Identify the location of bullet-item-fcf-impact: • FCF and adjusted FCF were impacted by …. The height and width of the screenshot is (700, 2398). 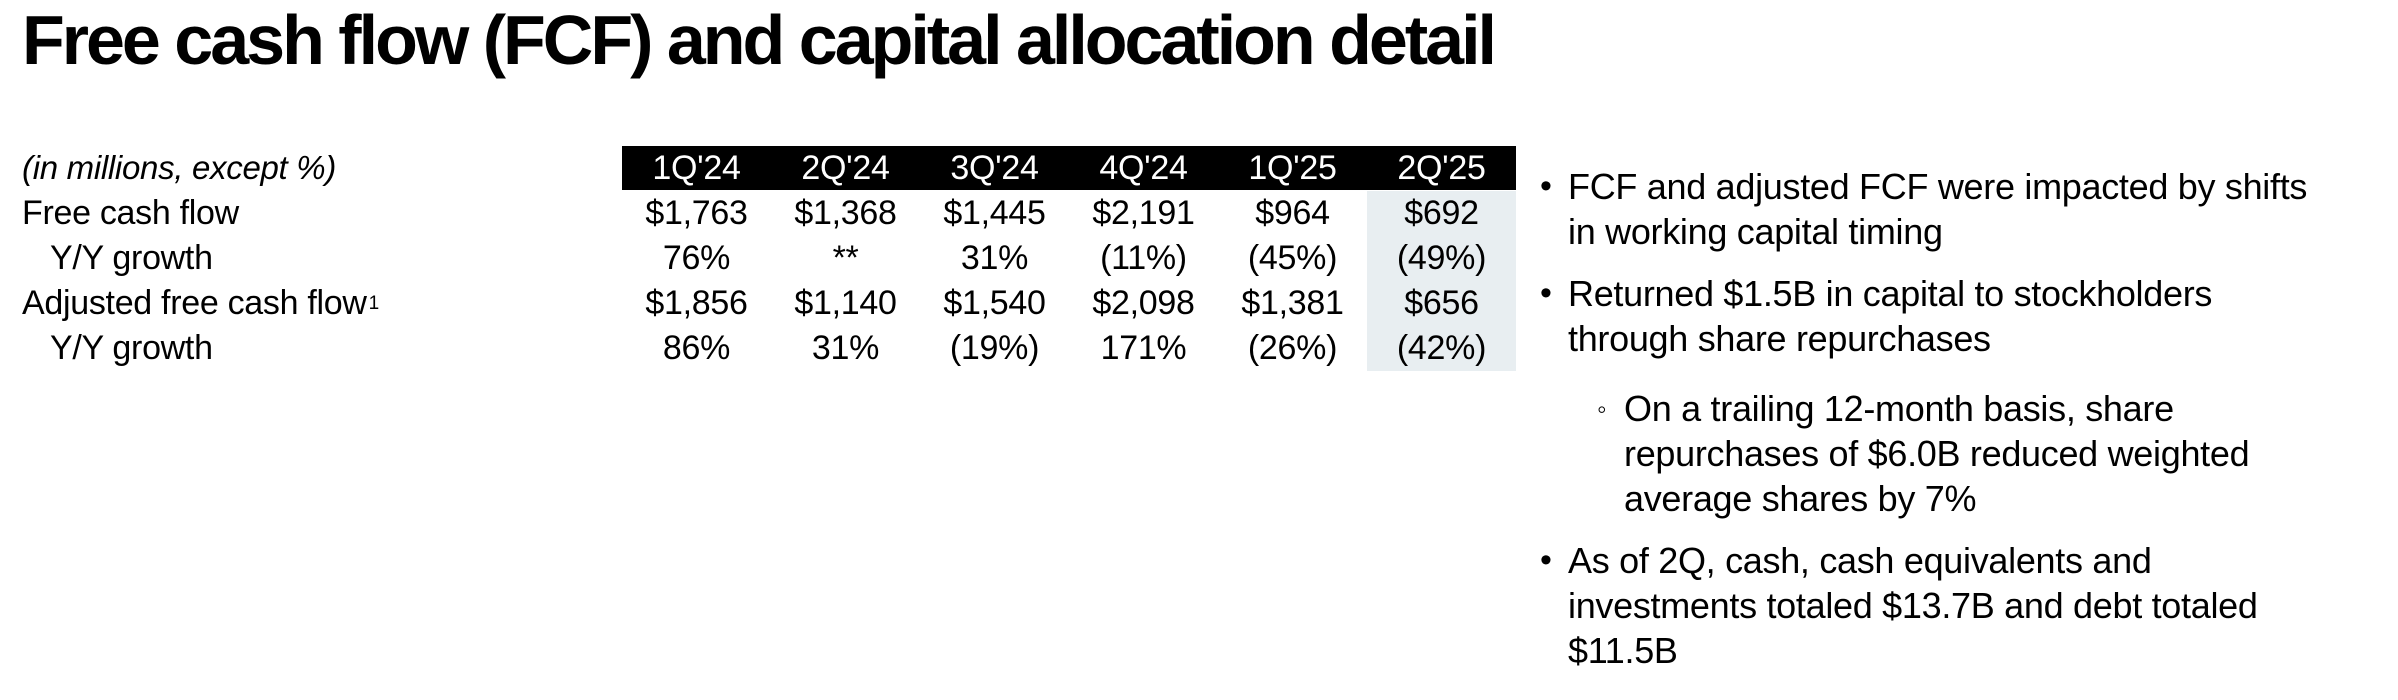
(1968, 209).